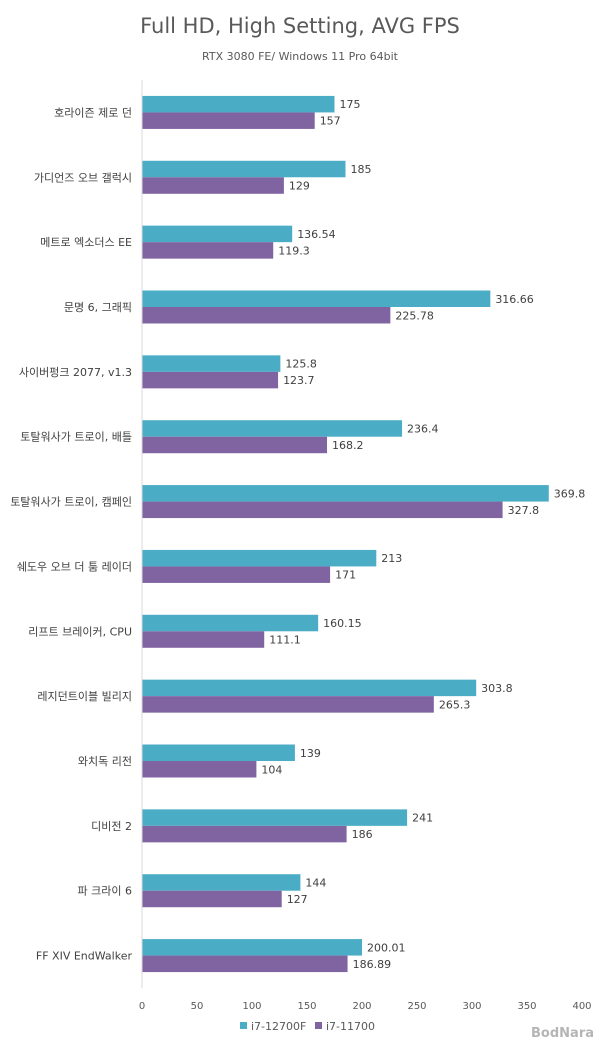 The height and width of the screenshot is (1045, 600). I want to click on data-label: 139, so click(310, 753).